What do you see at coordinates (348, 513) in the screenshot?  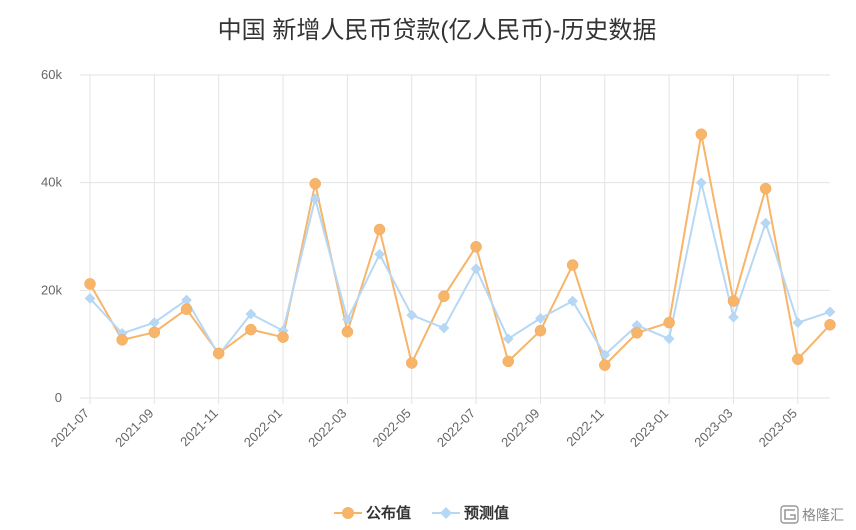 I see `legend-circle-icon` at bounding box center [348, 513].